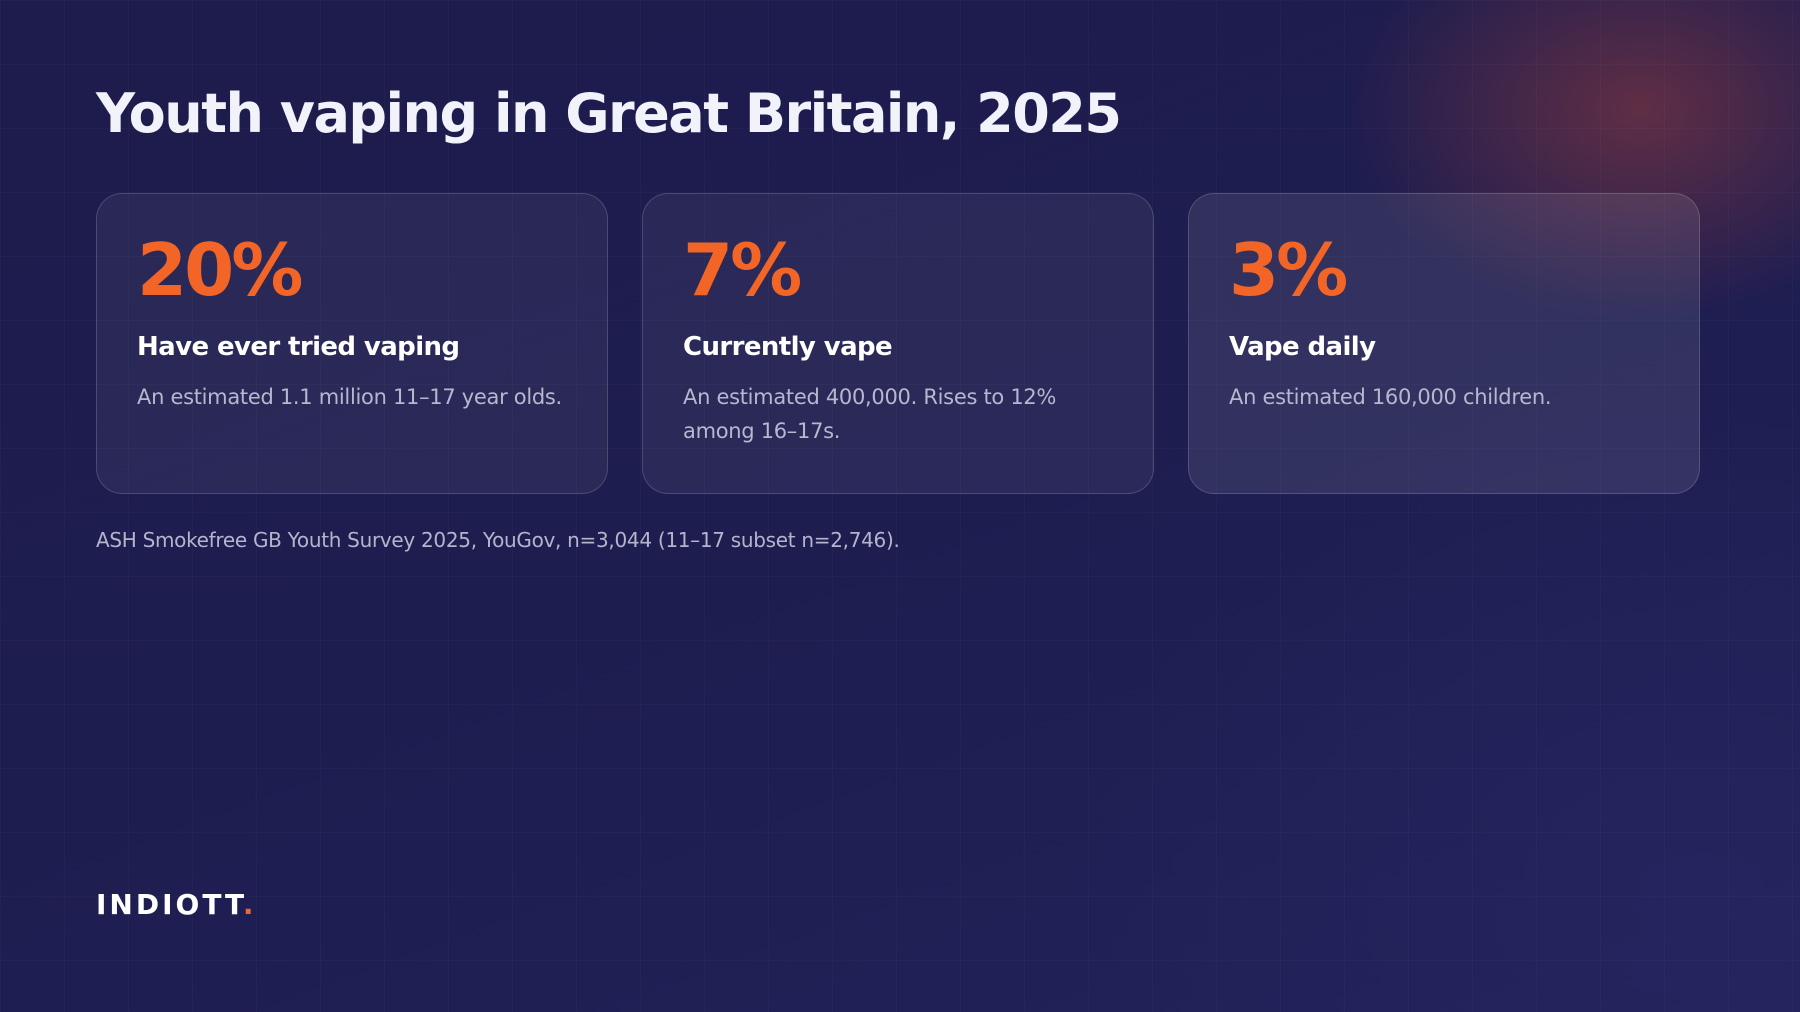 The width and height of the screenshot is (1800, 1012). I want to click on stat-label: Vape daily, so click(1302, 347).